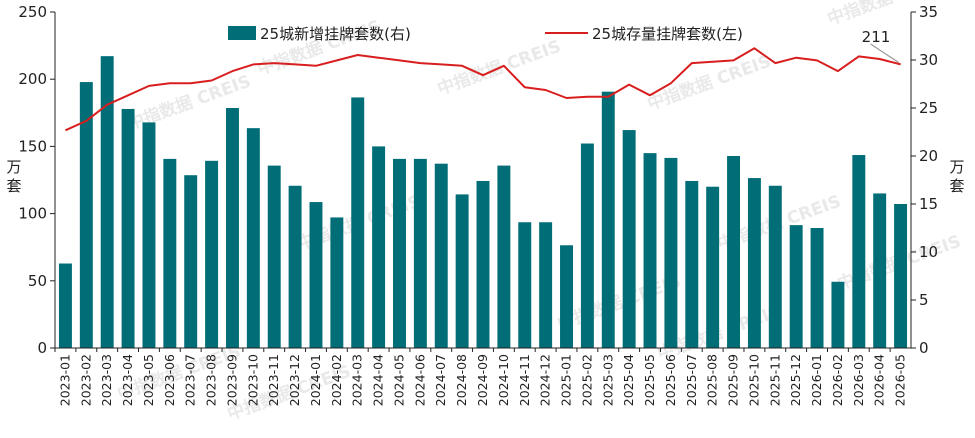  I want to click on right-tick-label: 10, so click(928, 252).